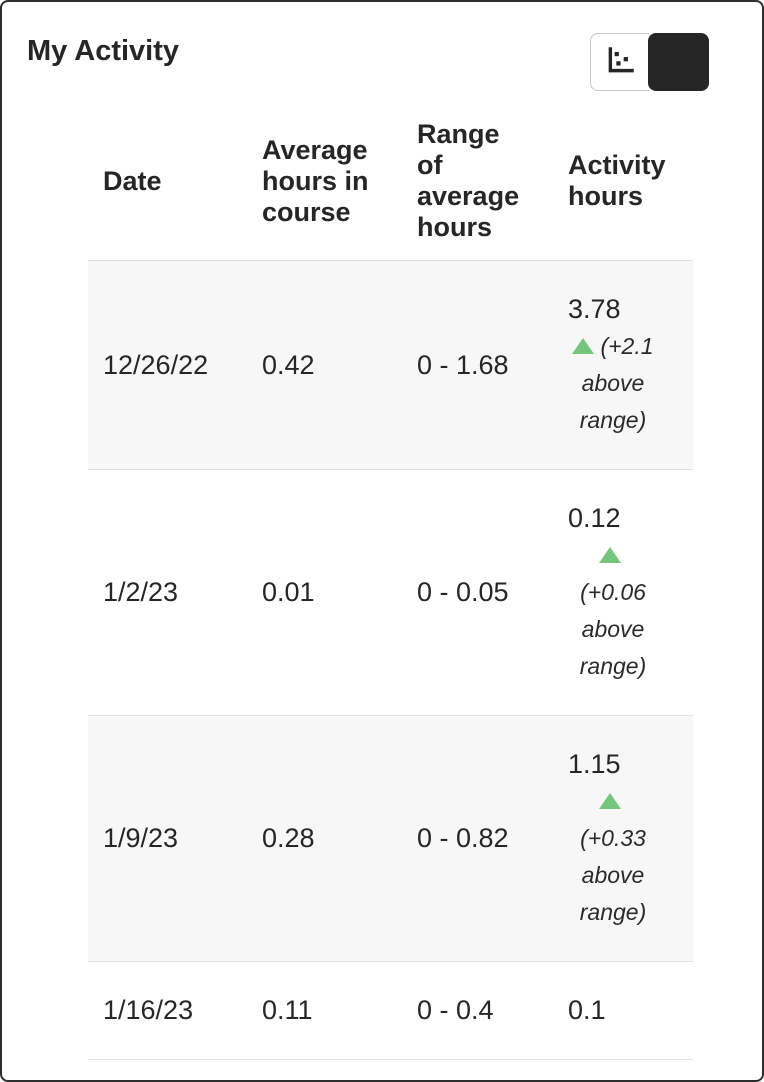 This screenshot has height=1082, width=764. What do you see at coordinates (156, 364) in the screenshot?
I see `date-value: 12/26/22` at bounding box center [156, 364].